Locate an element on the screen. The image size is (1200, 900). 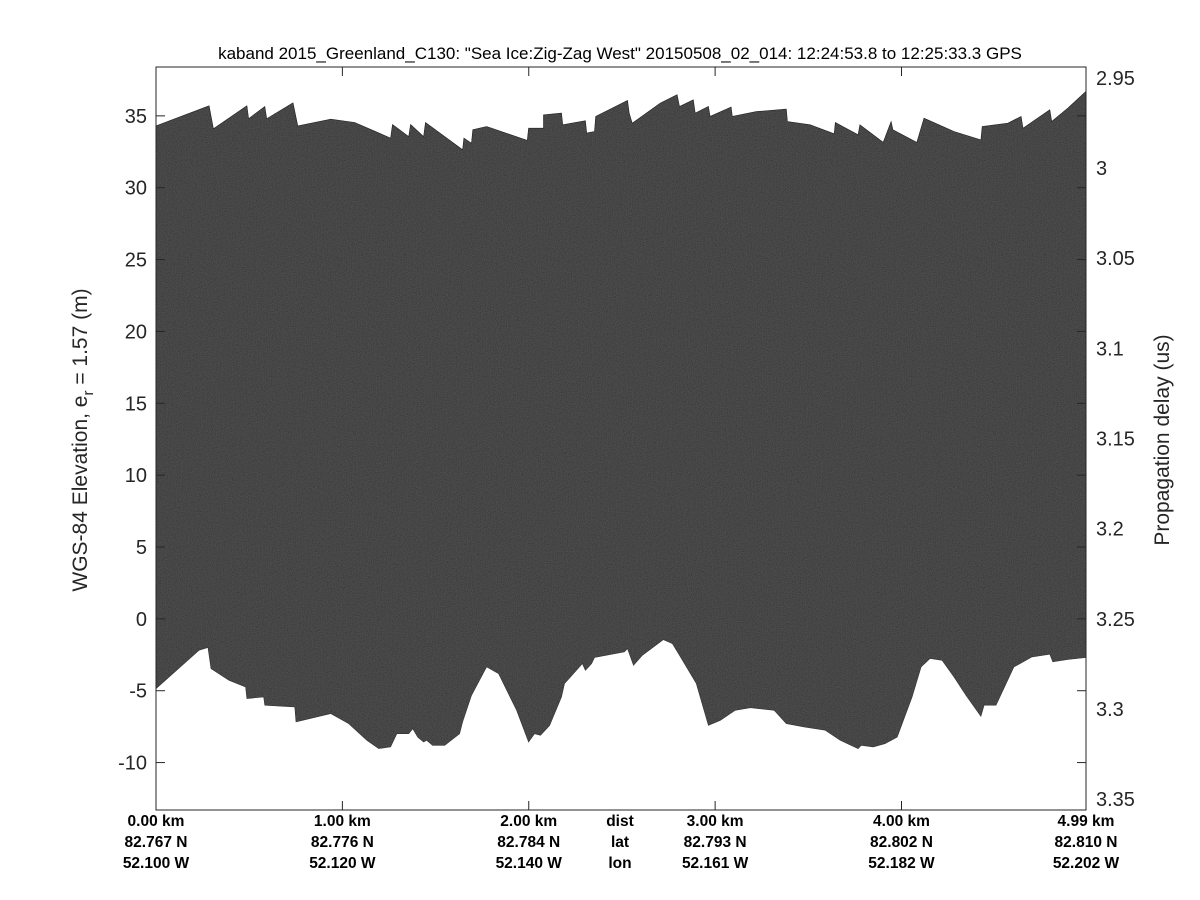
x-tick-lat-label: 82.802 N is located at coordinates (901, 842).